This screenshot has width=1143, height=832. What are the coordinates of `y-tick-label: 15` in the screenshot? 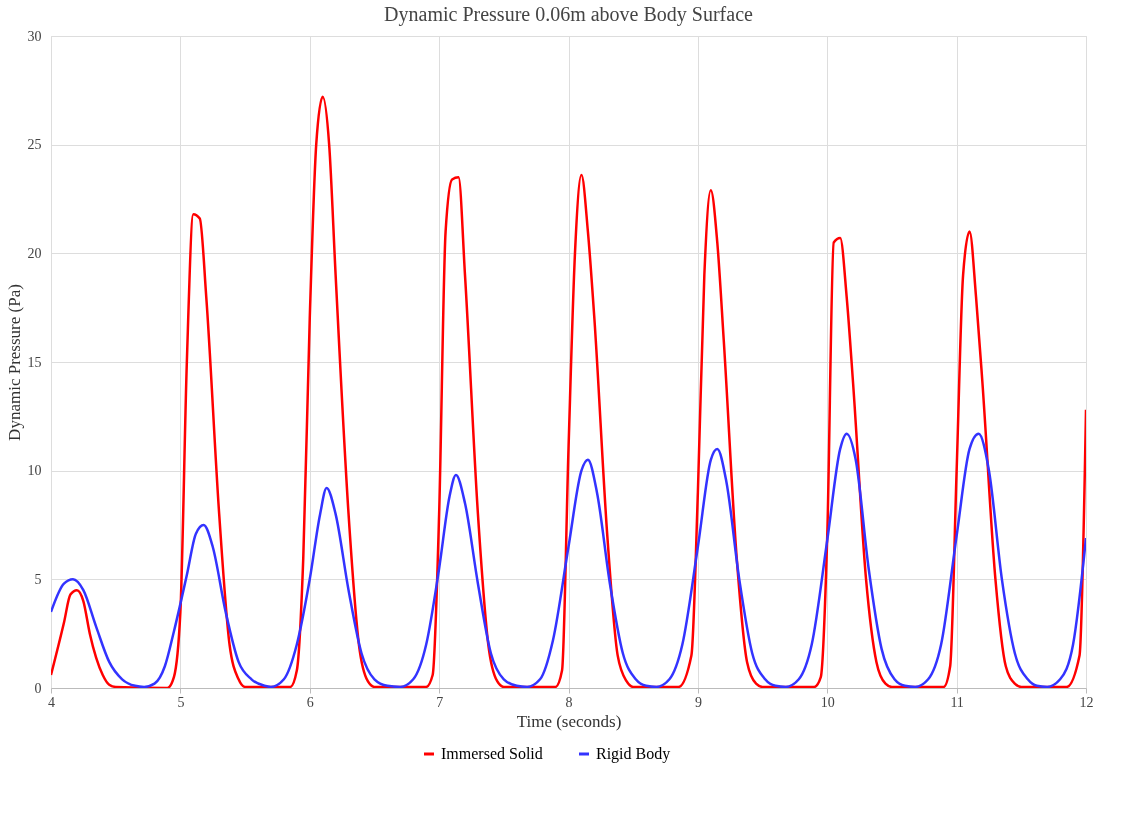 It's located at (34, 362).